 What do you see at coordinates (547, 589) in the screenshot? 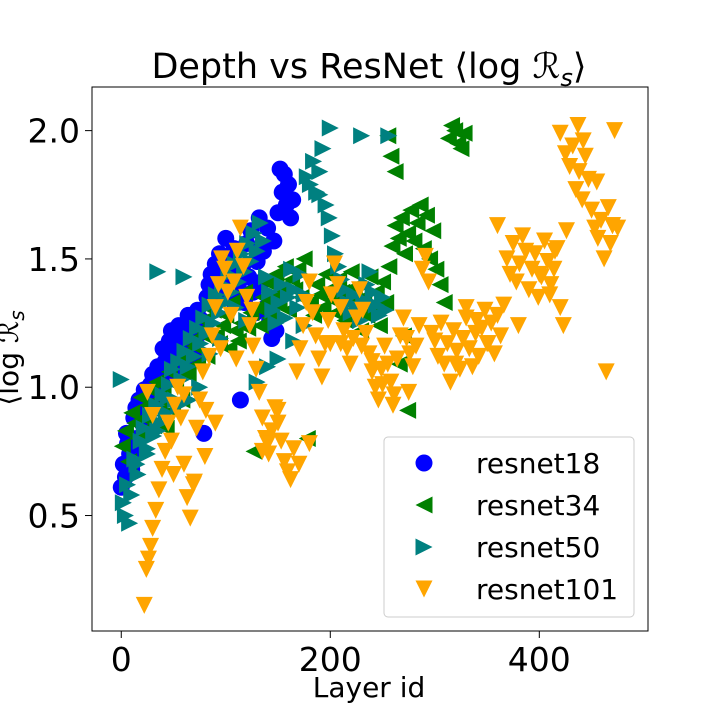
I see `legend-label-resnet101: resnet101` at bounding box center [547, 589].